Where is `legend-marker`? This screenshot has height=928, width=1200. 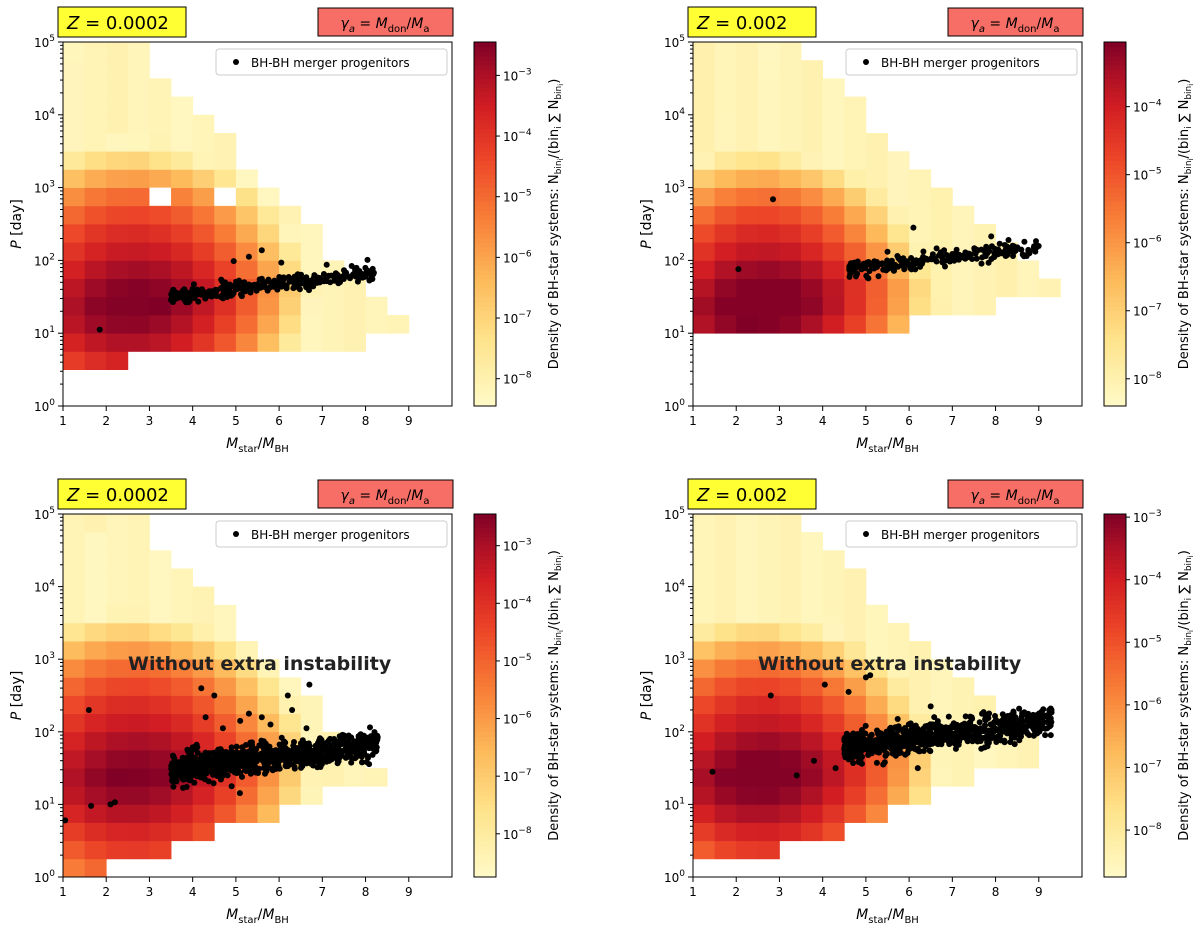
legend-marker is located at coordinates (866, 534).